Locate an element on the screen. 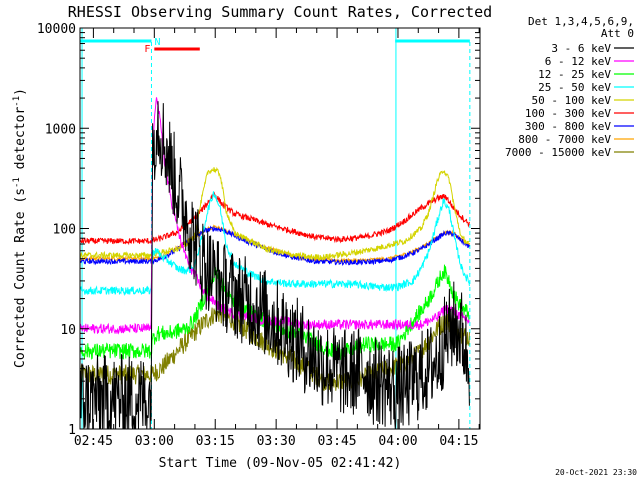 The height and width of the screenshot is (480, 640). x-tick-label-7: 04:15 is located at coordinates (458, 441).